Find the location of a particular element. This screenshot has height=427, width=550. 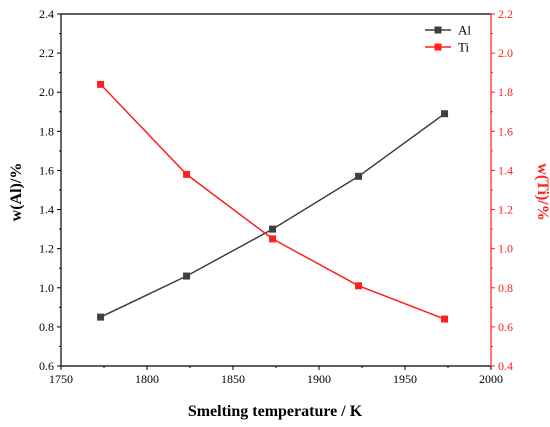

right-tick-label: 0.6 is located at coordinates (505, 327).